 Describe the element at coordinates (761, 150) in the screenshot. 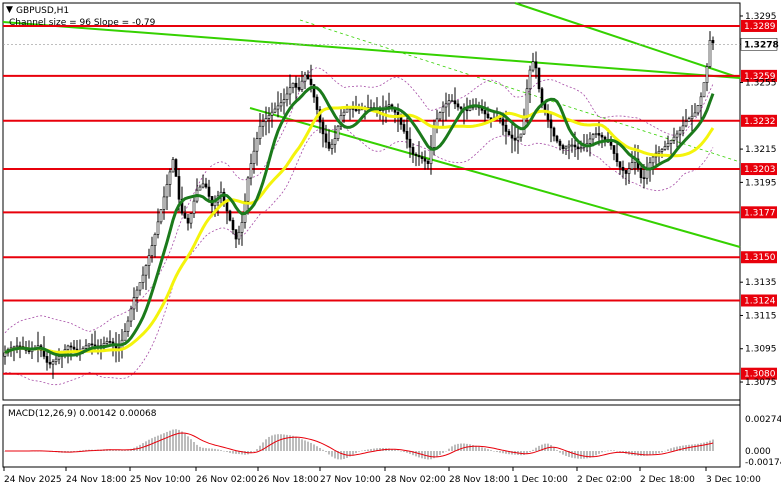

I see `y-tick-label: 1.3215` at that location.